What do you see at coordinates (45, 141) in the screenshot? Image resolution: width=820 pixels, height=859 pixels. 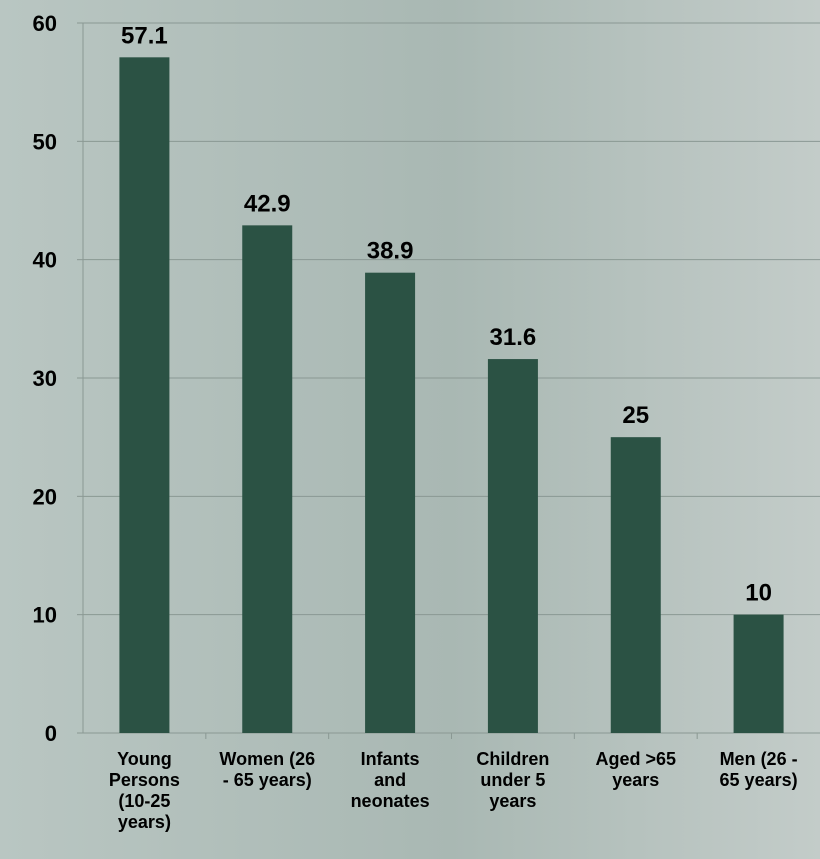 I see `y-tick-label: 50` at bounding box center [45, 141].